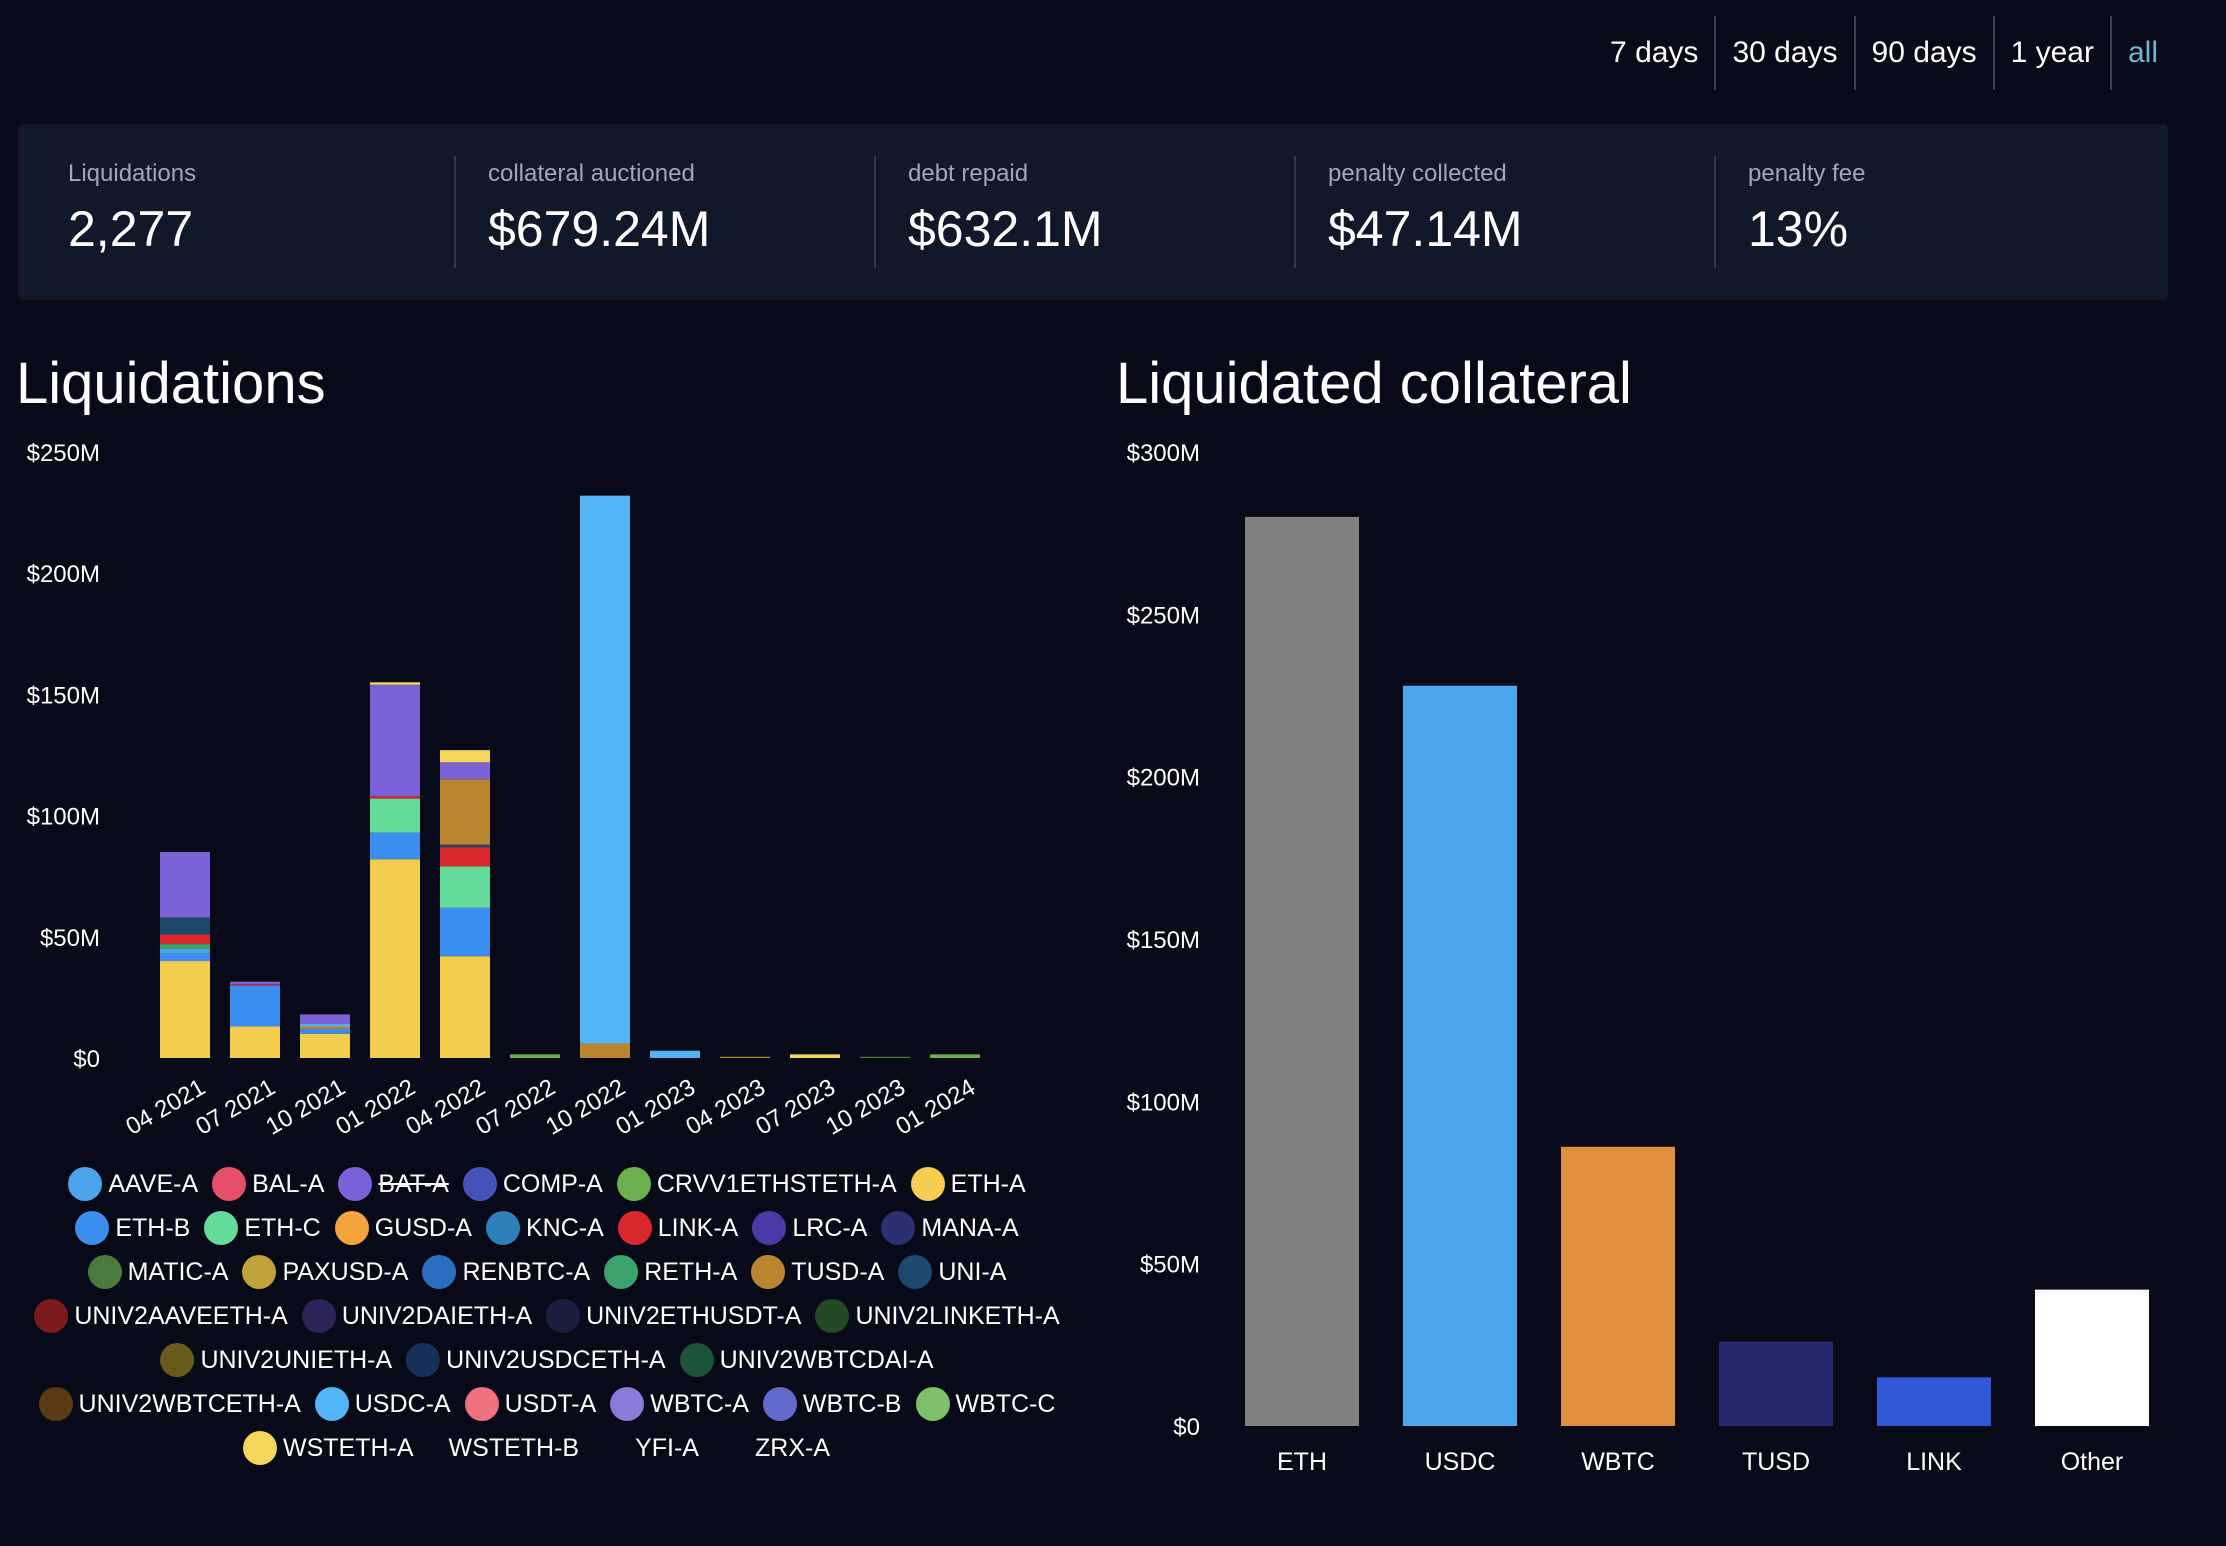 This screenshot has width=2226, height=1546. What do you see at coordinates (544, 1228) in the screenshot?
I see `legend-item-knc-a: KNC-A` at bounding box center [544, 1228].